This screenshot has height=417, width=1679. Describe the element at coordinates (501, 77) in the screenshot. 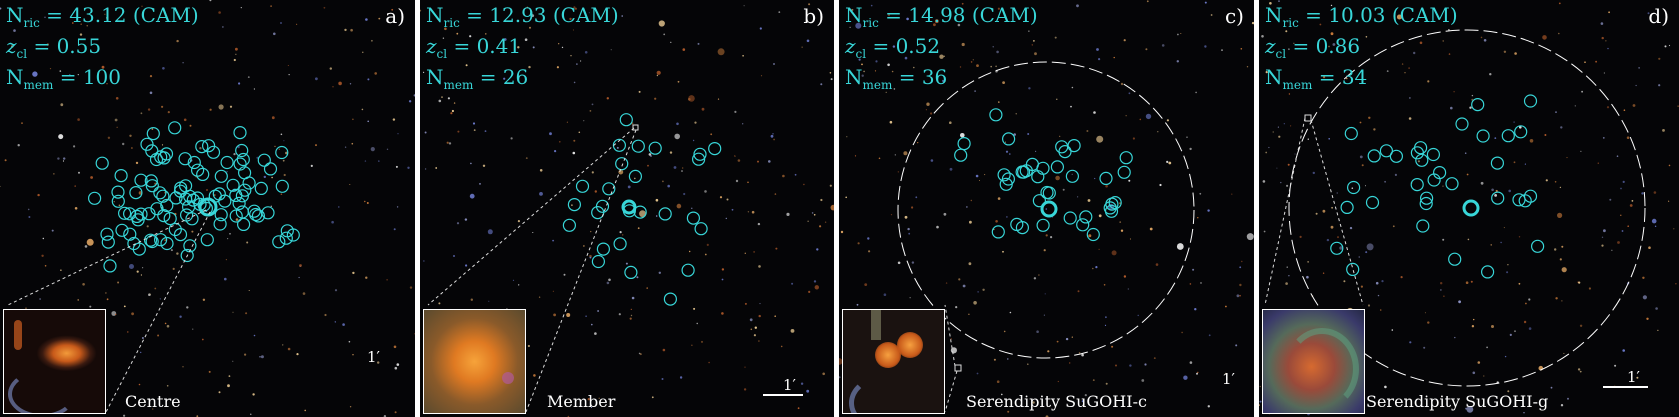

I see `mem-value: = 26` at that location.